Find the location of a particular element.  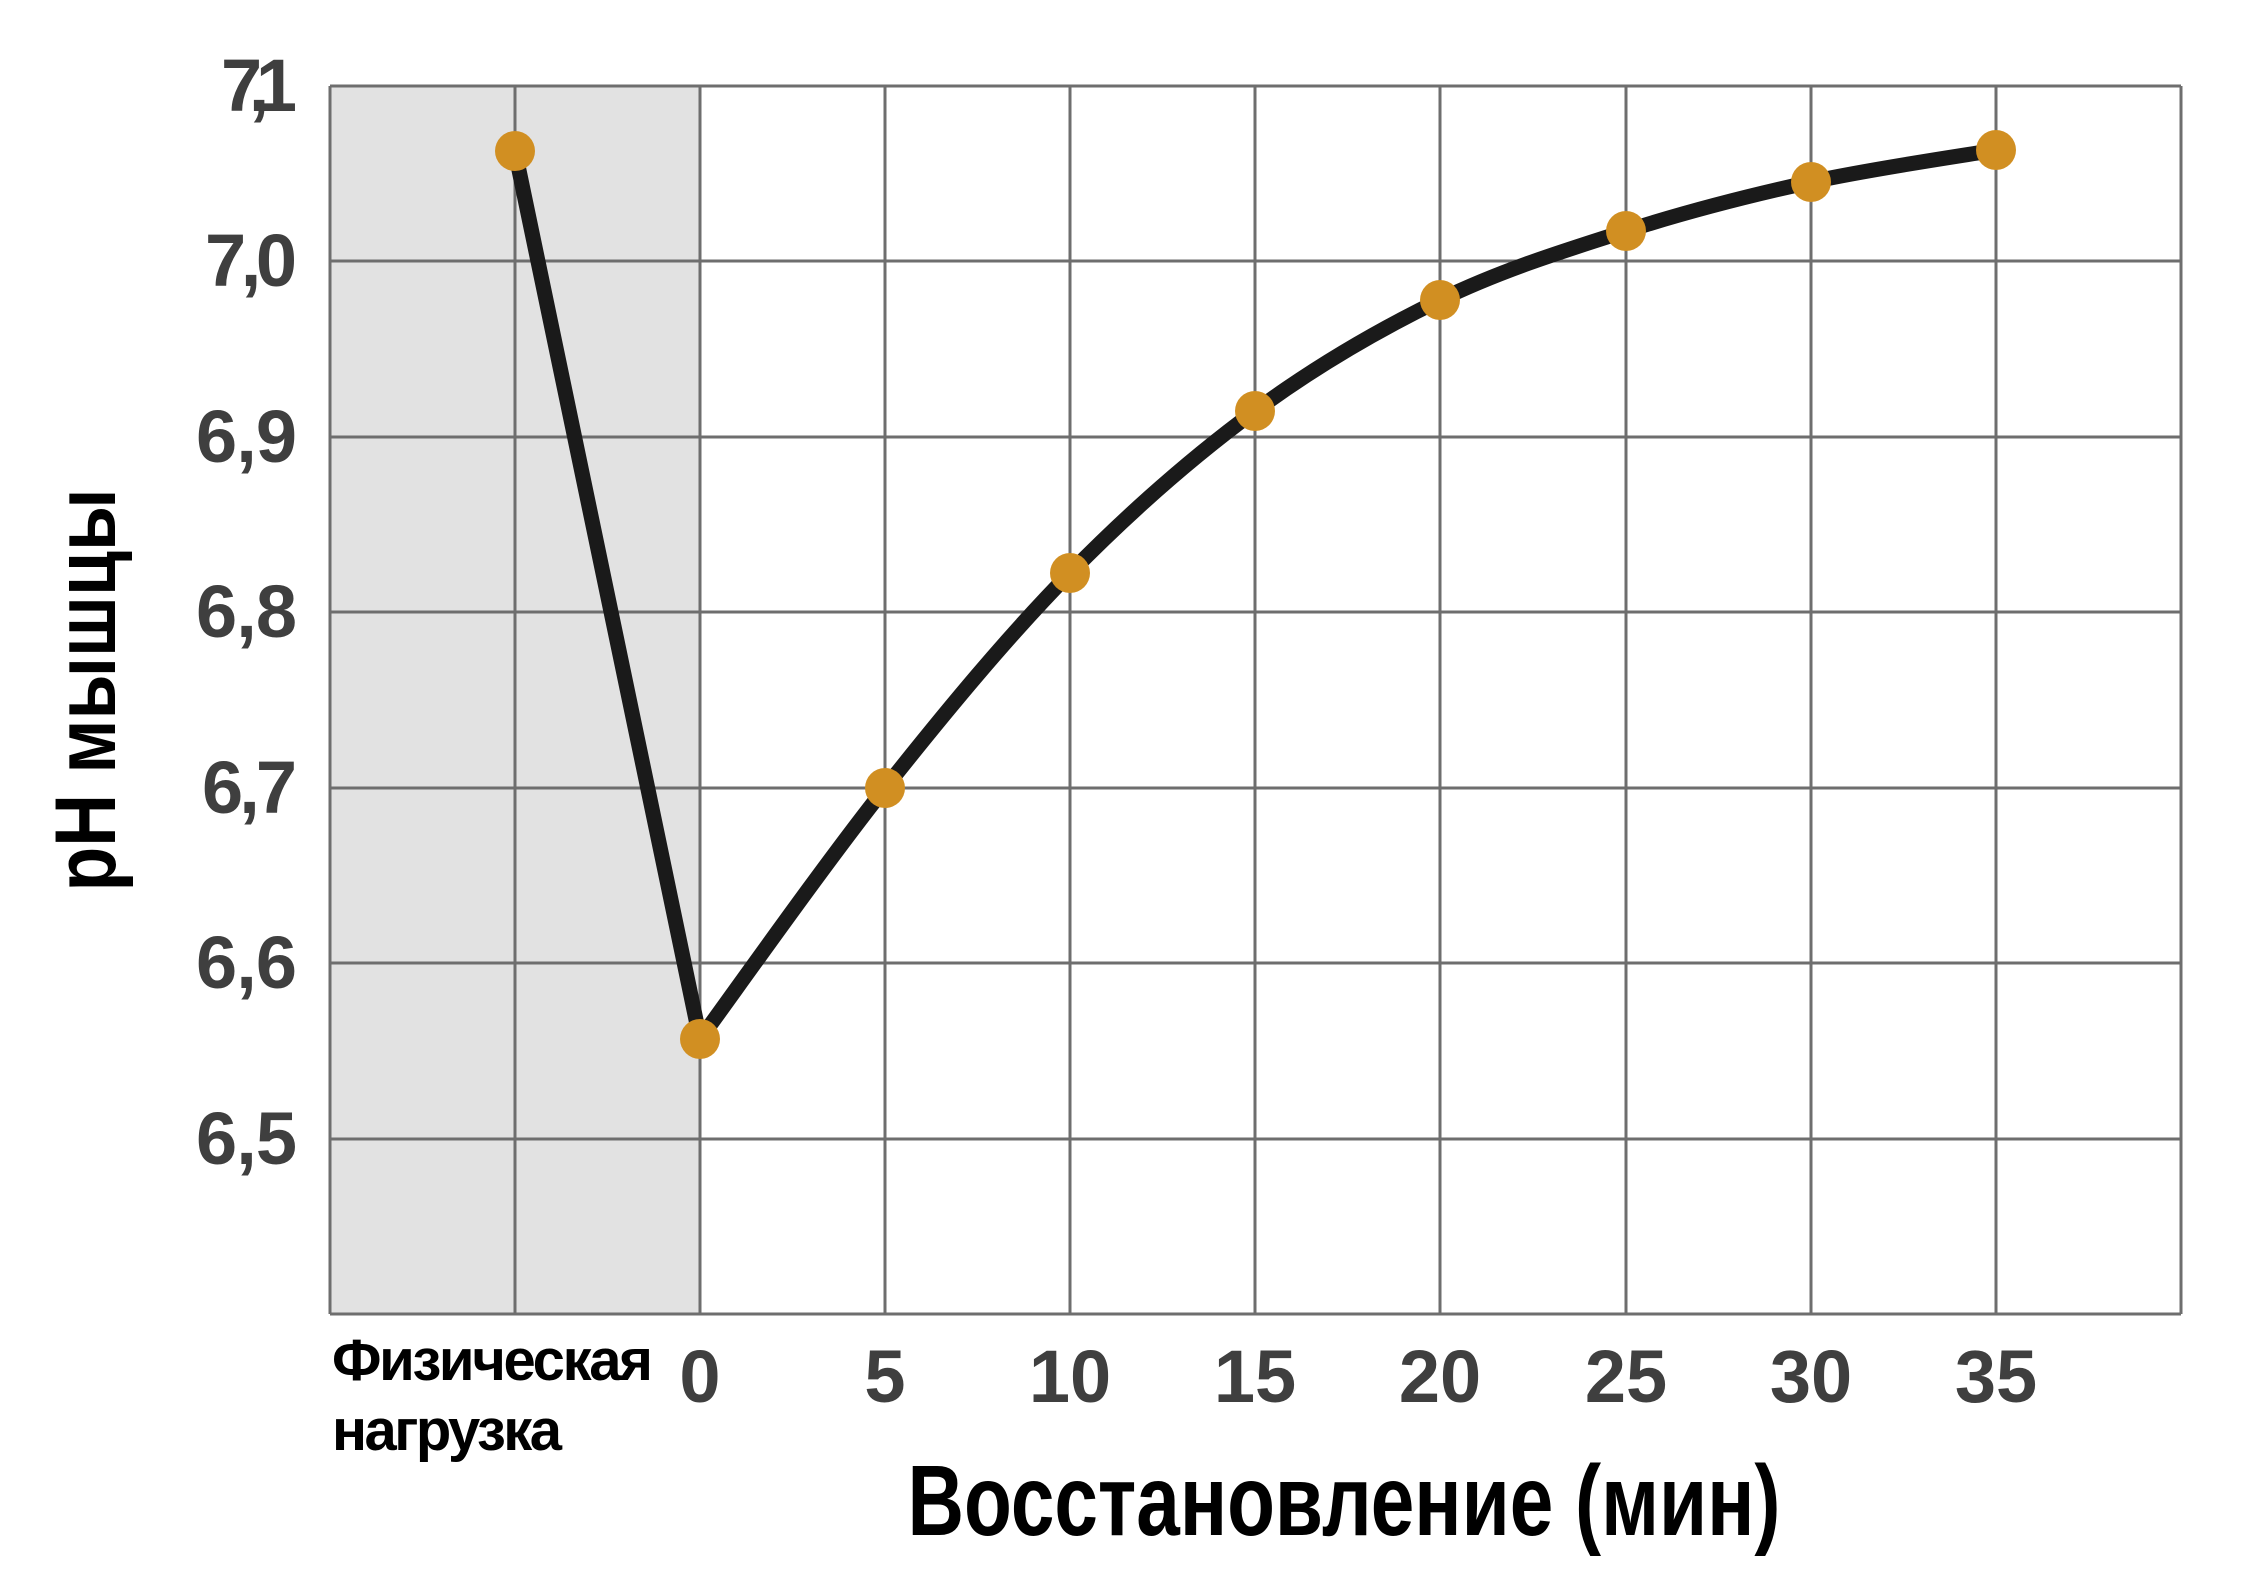

svg-text: Восстановление (мин) is located at coordinates (1344, 1501).